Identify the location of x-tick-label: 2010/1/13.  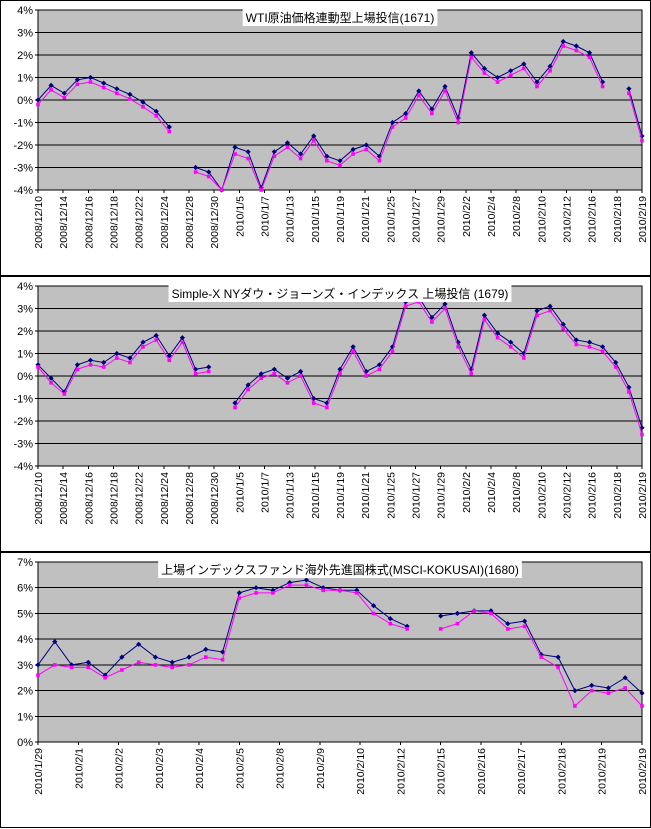
(291, 495).